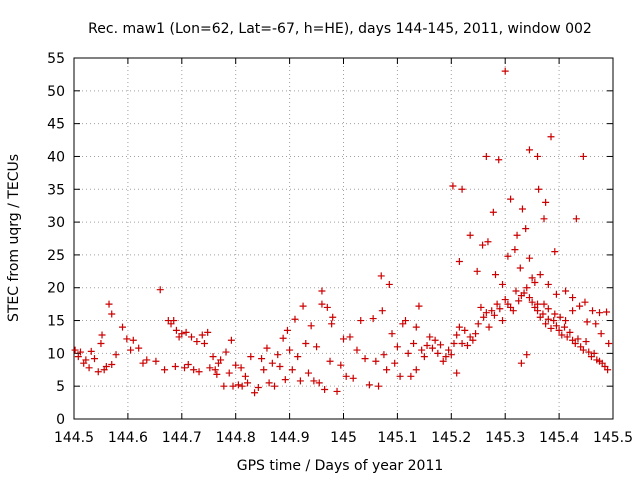 This screenshot has height=480, width=640. I want to click on y-tick-label: 25, so click(56, 256).